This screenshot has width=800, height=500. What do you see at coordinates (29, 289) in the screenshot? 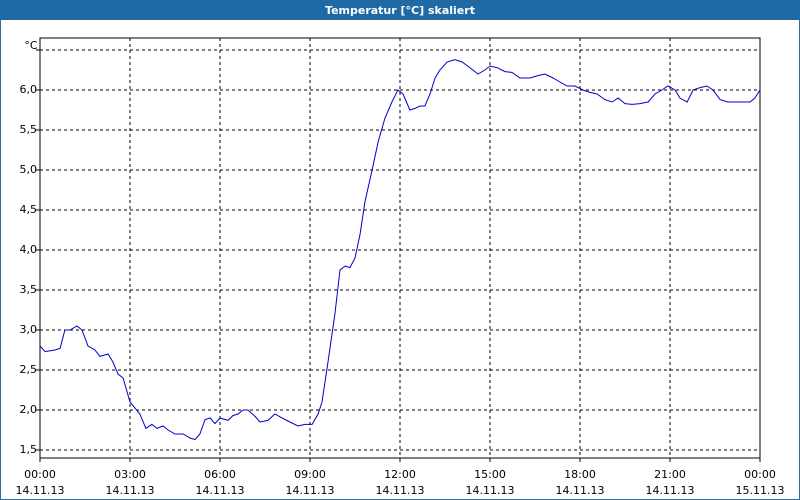
I see `y-tick-label: 3,5` at bounding box center [29, 289].